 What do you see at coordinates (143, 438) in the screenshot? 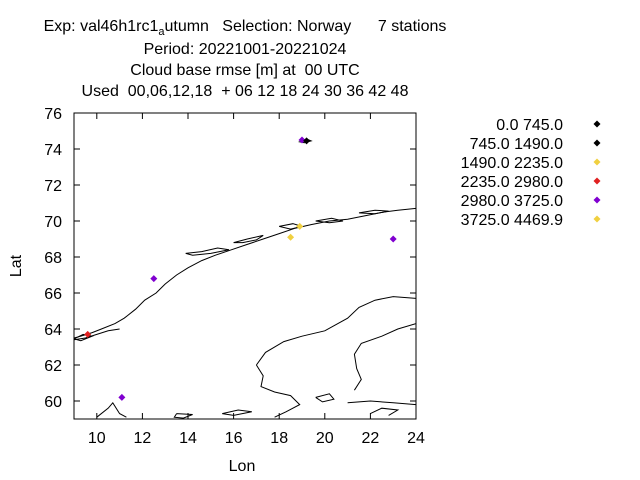
I see `x-tick-label: 12` at bounding box center [143, 438].